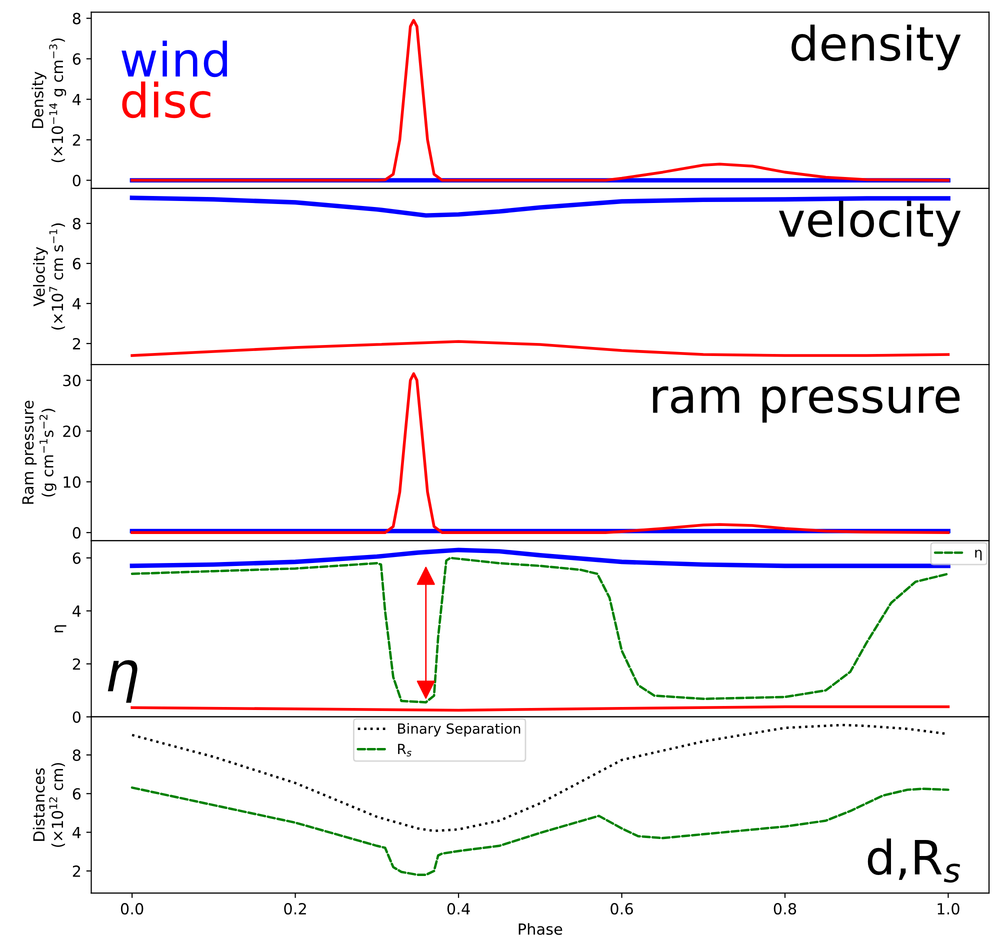 Image resolution: width=992 pixels, height=941 pixels. Describe the element at coordinates (295, 909) in the screenshot. I see `x-tick-label: 0.2` at that location.